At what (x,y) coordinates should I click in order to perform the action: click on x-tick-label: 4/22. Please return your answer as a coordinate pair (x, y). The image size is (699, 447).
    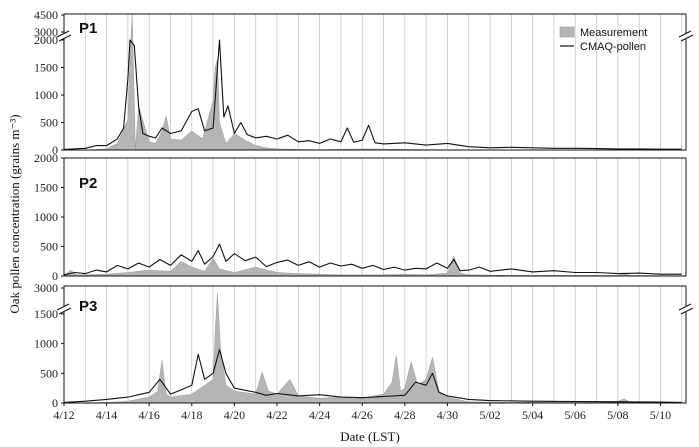
    Looking at the image, I should click on (276, 415).